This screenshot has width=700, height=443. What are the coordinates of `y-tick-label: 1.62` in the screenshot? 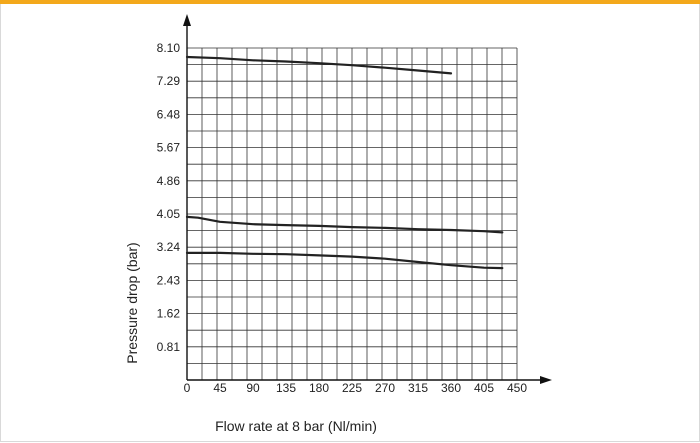 It's located at (169, 314).